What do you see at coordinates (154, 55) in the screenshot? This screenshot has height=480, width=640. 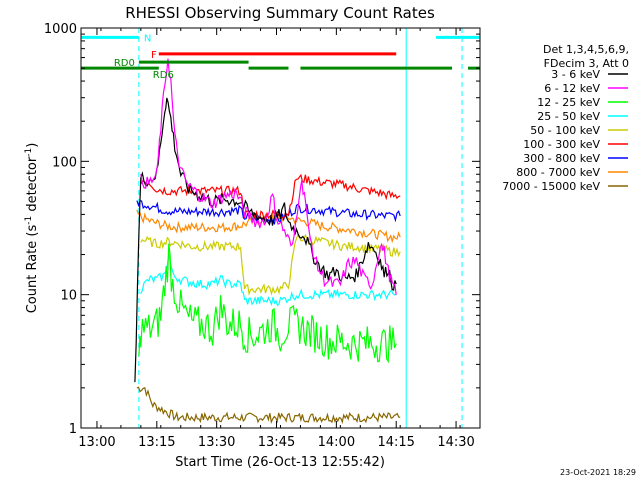 I see `flag-label-f: F` at bounding box center [154, 55].